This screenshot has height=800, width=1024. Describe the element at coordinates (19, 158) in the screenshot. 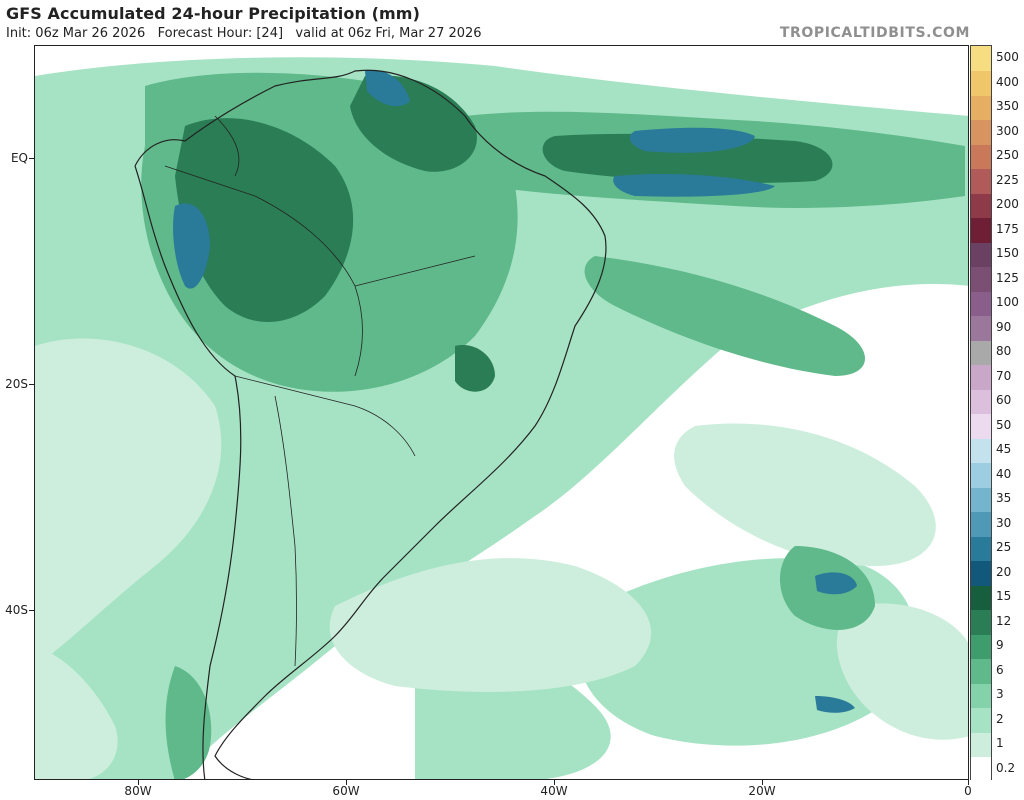

I see `lat-label-eq: EQ` at that location.